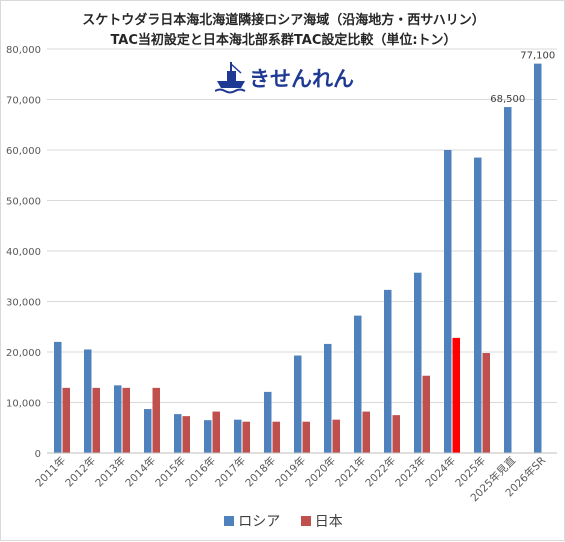 This screenshot has width=565, height=542. What do you see at coordinates (321, 472) in the screenshot?
I see `x-tick-label: 2020年` at bounding box center [321, 472].